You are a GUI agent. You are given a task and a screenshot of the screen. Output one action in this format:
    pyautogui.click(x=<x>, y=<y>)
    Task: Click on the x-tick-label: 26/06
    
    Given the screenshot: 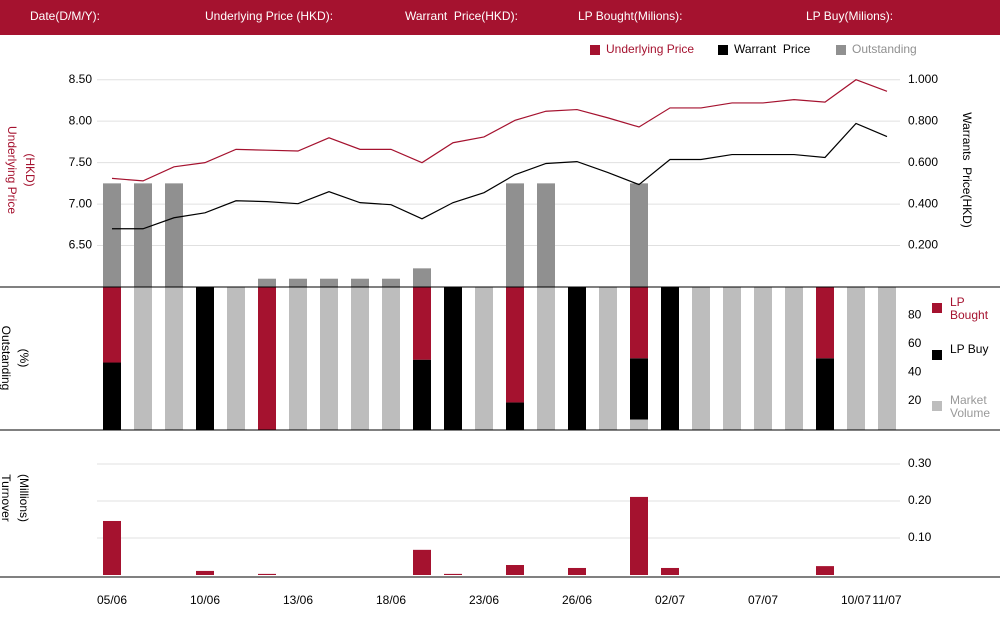 What is the action you would take?
    pyautogui.click(x=577, y=600)
    